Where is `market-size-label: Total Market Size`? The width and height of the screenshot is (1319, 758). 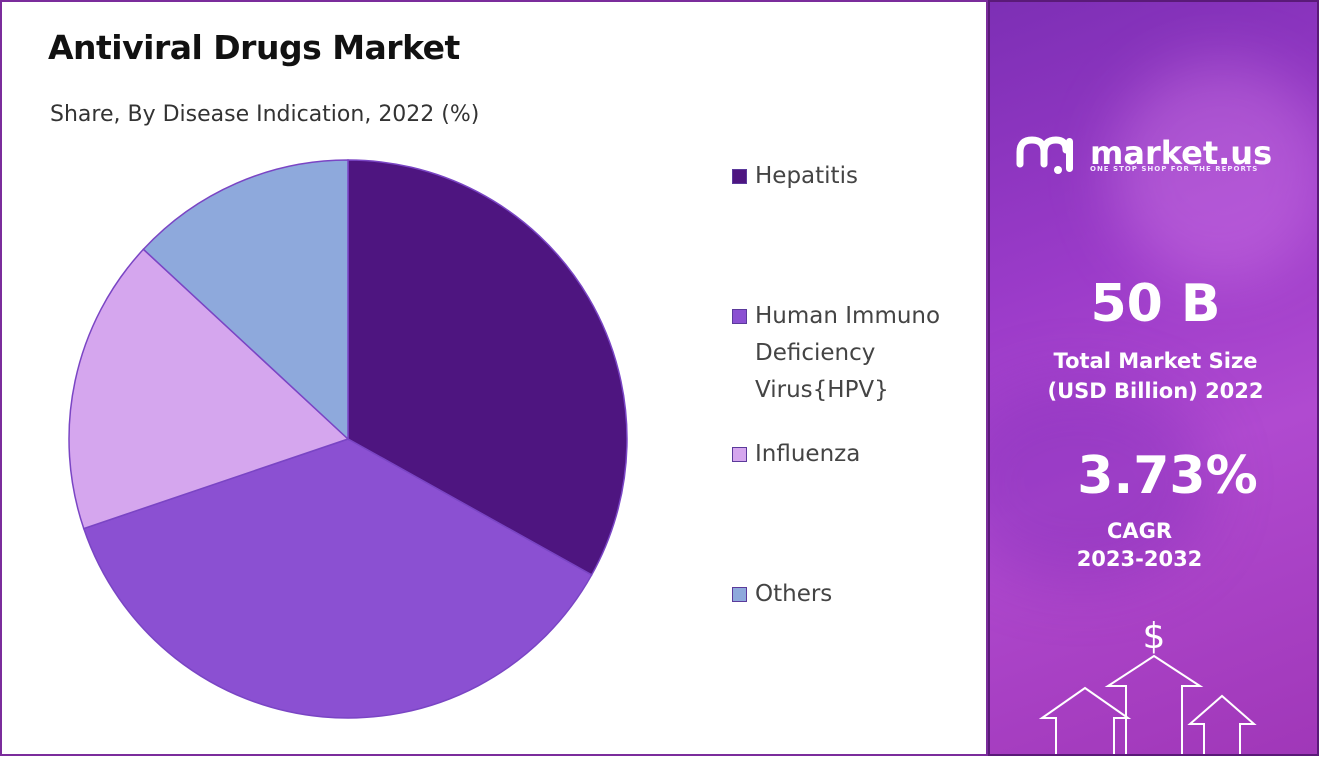 market-size-label: Total Market Size is located at coordinates (1155, 361).